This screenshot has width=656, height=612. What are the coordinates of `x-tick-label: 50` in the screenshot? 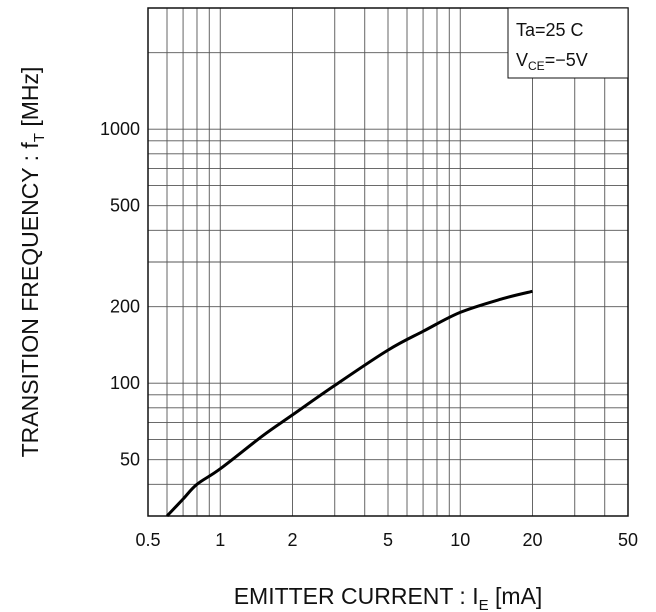 It's located at (628, 540).